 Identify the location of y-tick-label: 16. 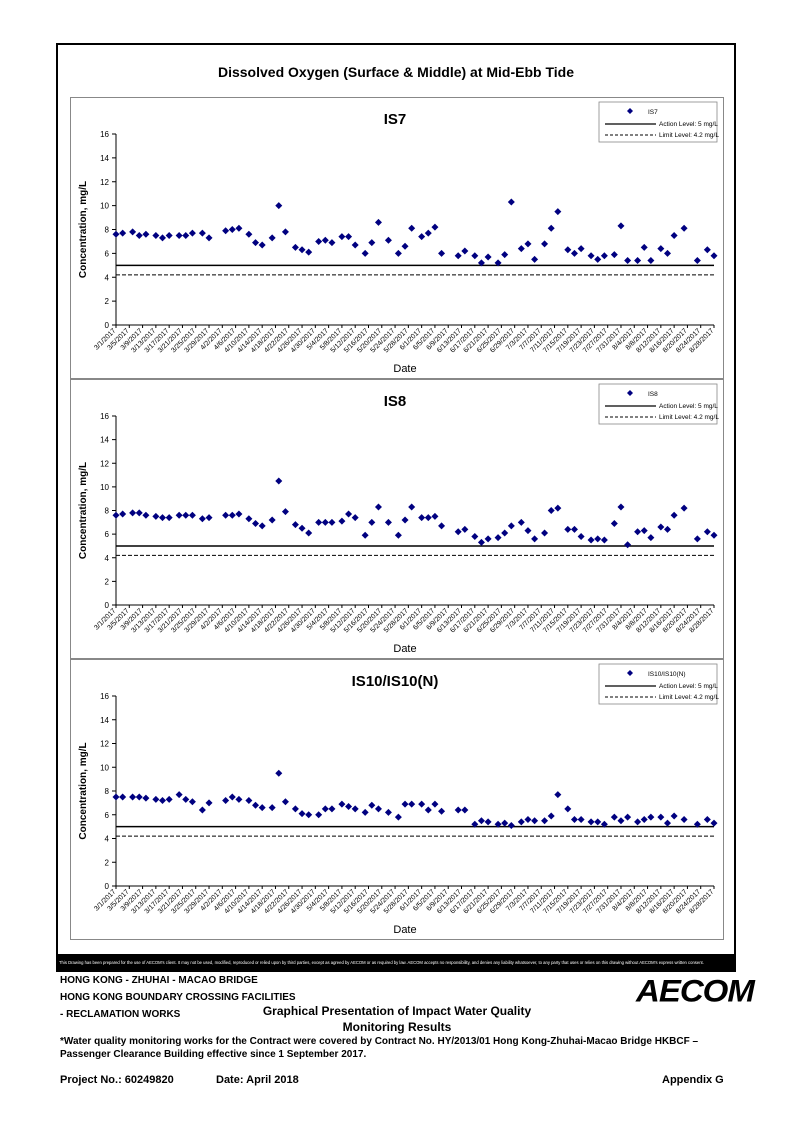
(104, 416).